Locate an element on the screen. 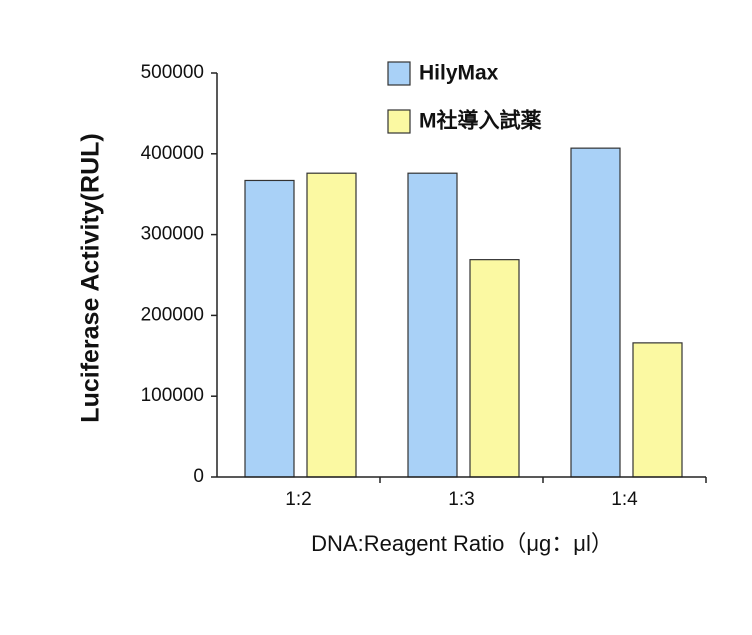 This screenshot has width=752, height=635. y-tick-label: 200000 is located at coordinates (172, 314).